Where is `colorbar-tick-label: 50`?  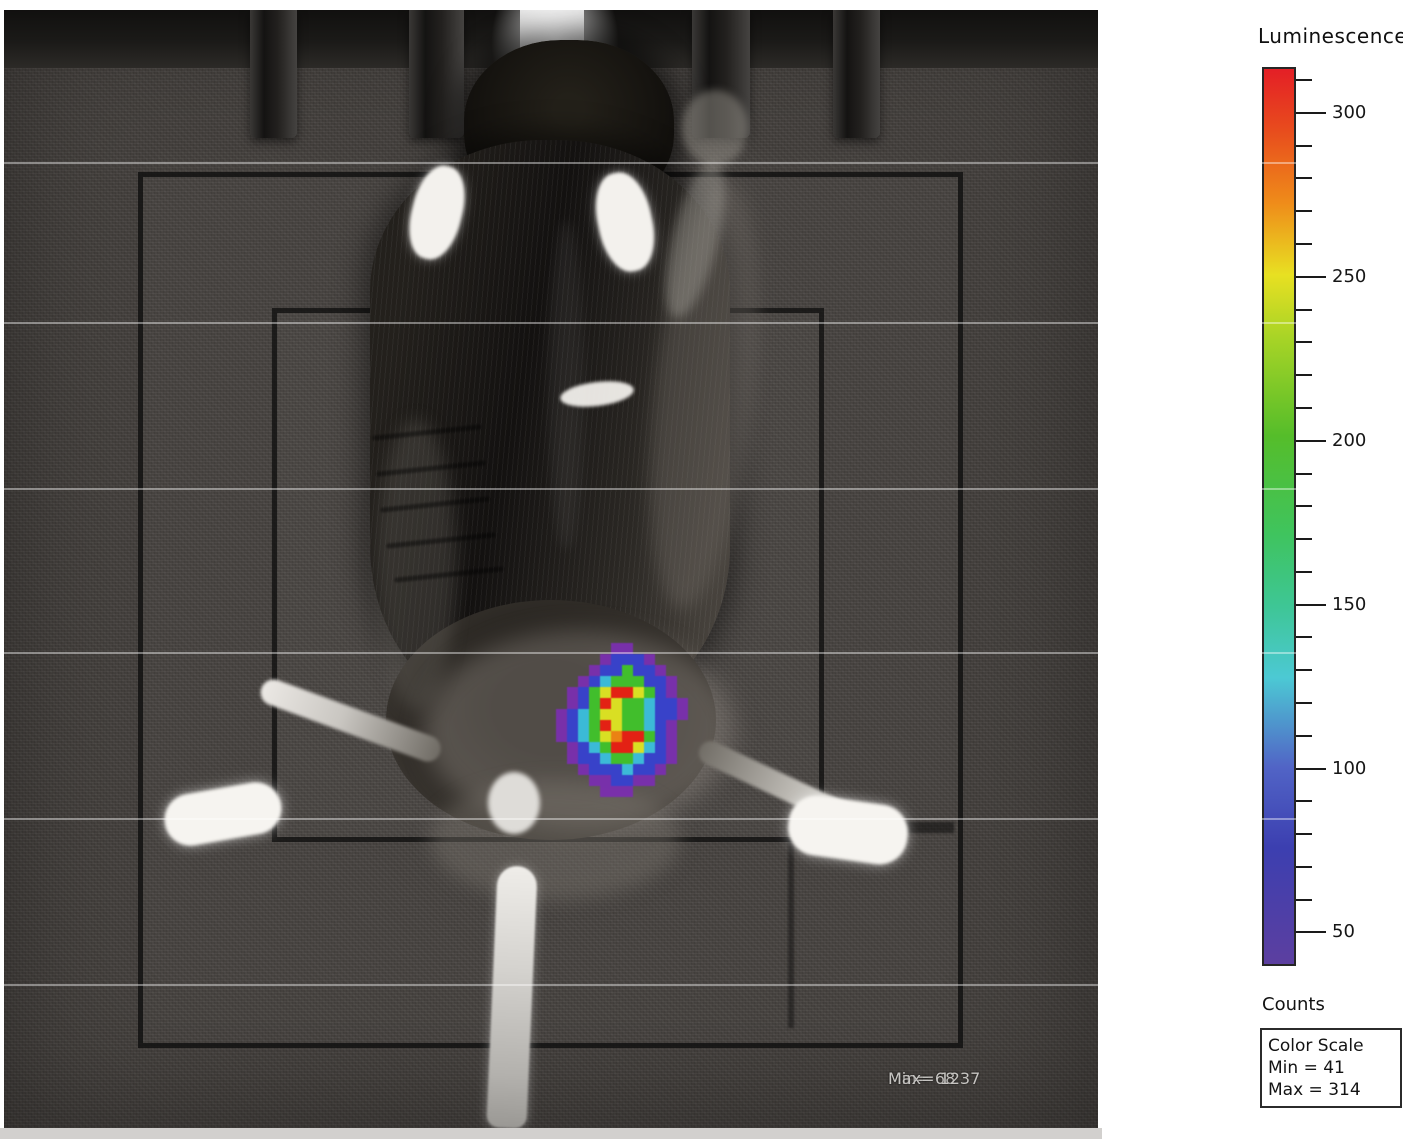 colorbar-tick-label: 50 is located at coordinates (1343, 932).